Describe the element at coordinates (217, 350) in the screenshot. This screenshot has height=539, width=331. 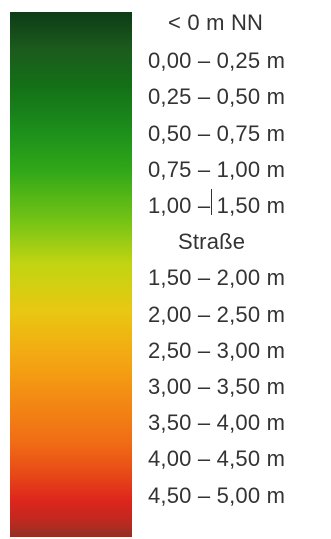
I see `legend-item-2-50-3-00: 2,50 – 3,00 m` at that location.